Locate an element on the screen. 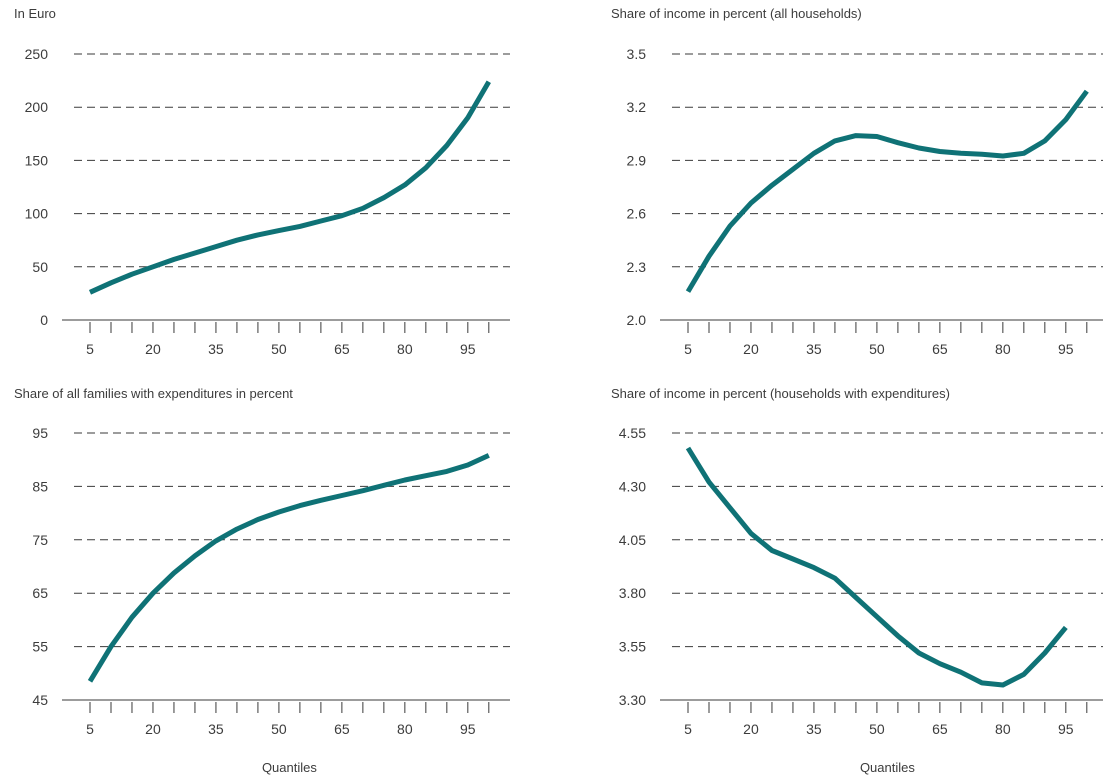 The height and width of the screenshot is (780, 1103). y-tick-label: 45 is located at coordinates (40, 700).